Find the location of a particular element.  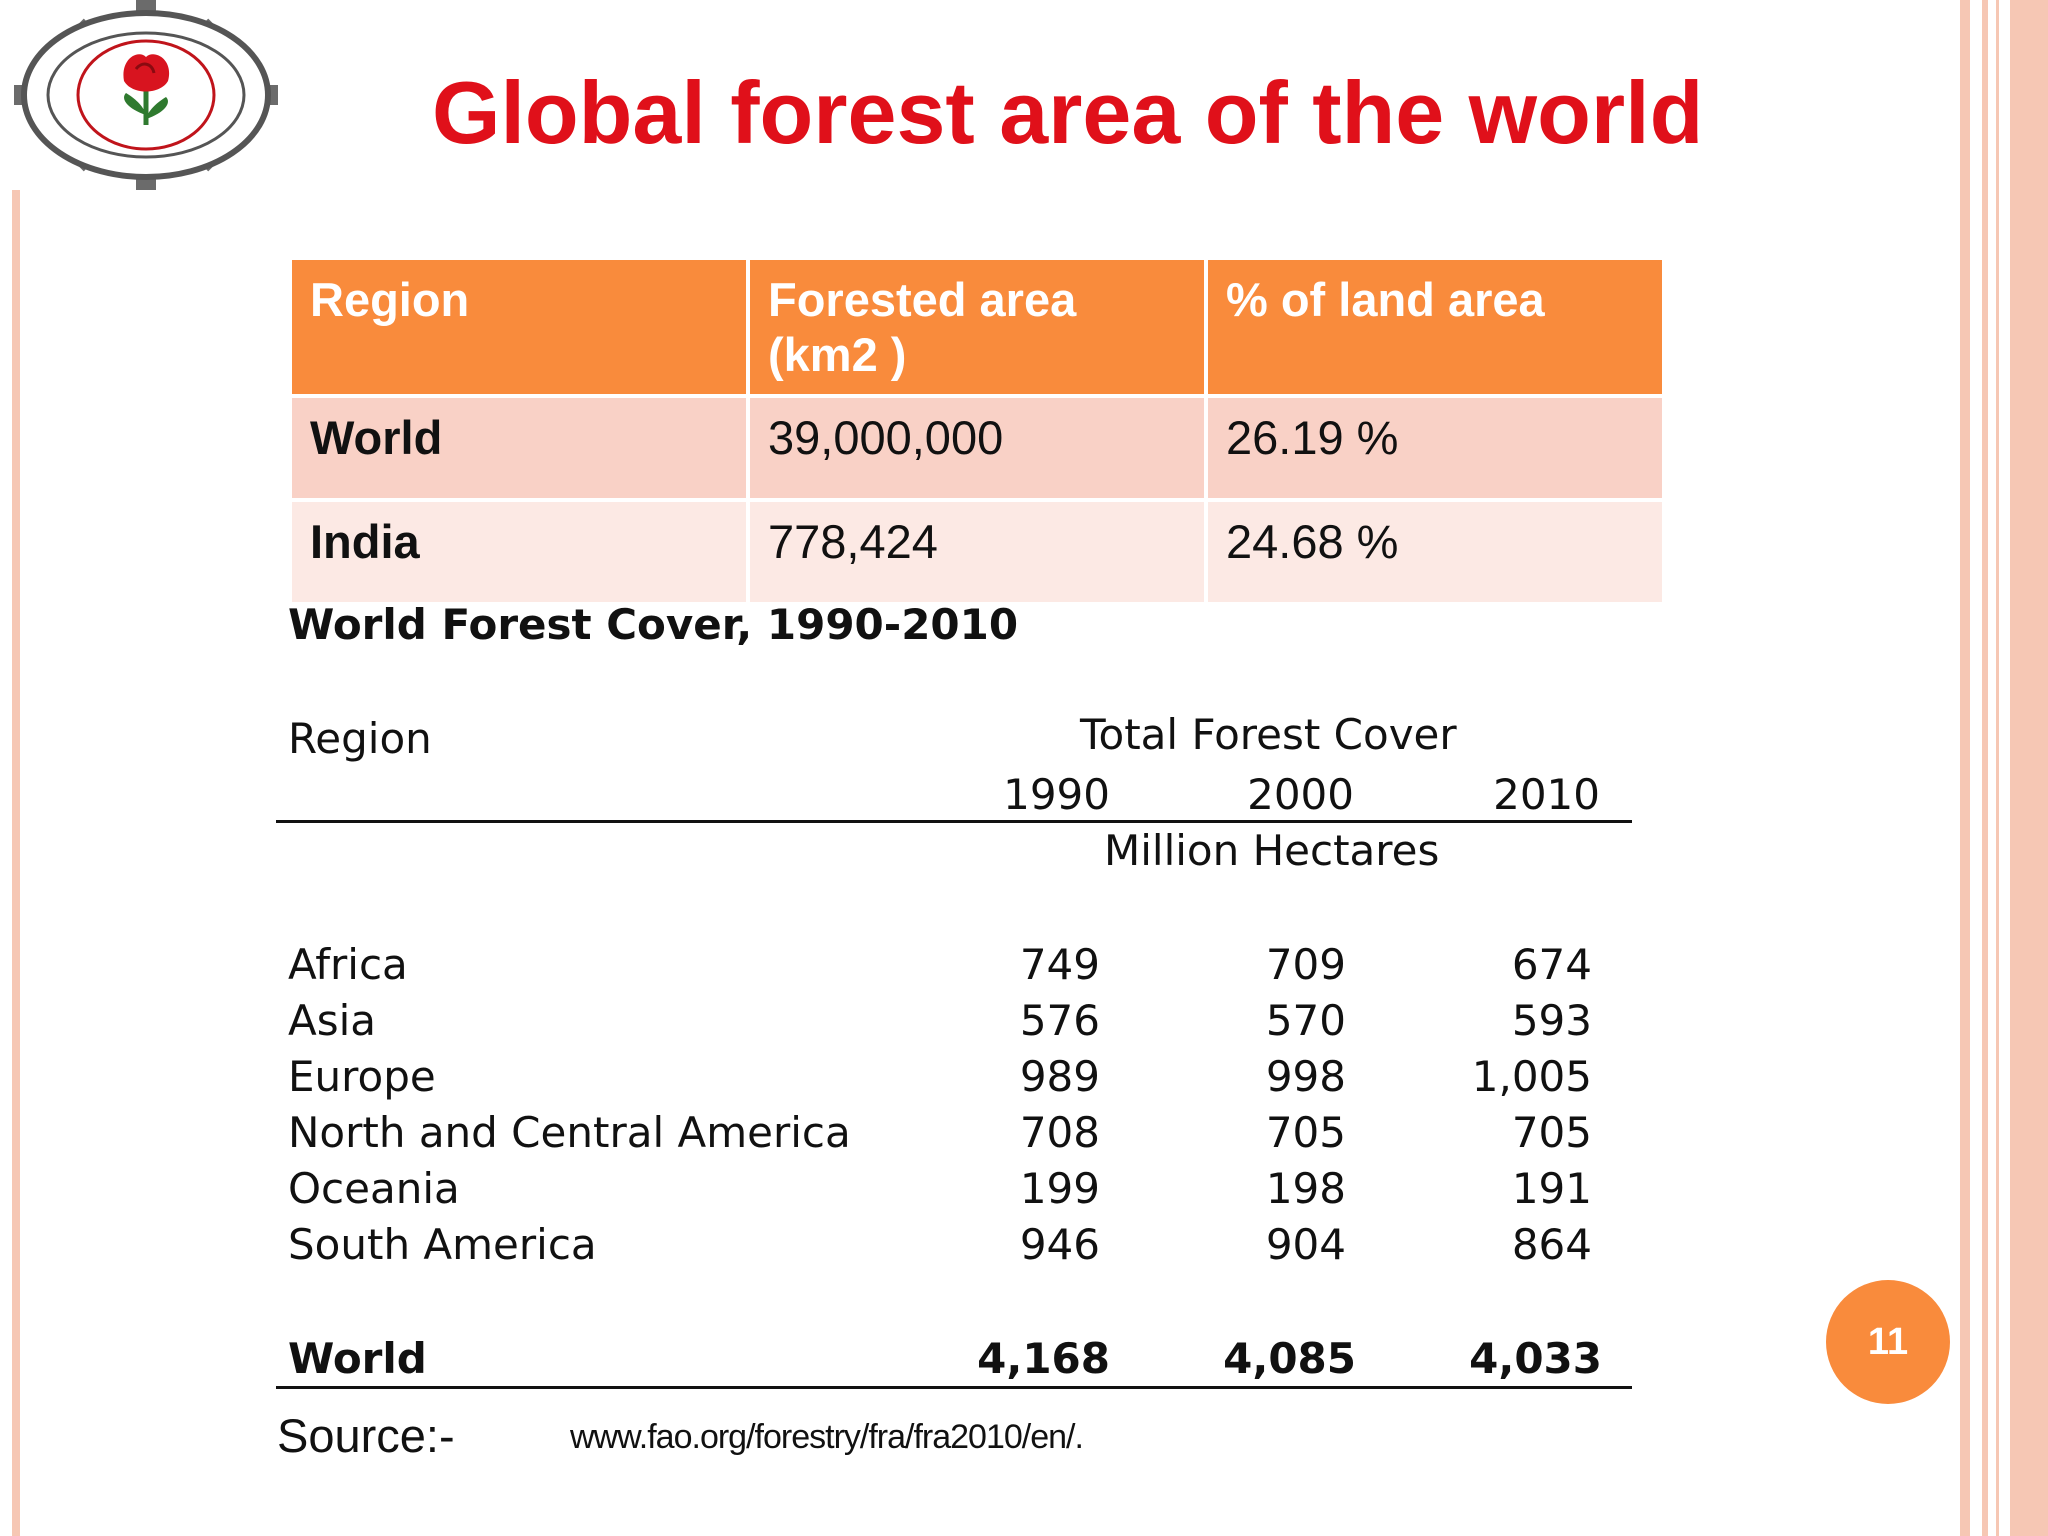

fao-row-value: 989 is located at coordinates (1059, 1076).